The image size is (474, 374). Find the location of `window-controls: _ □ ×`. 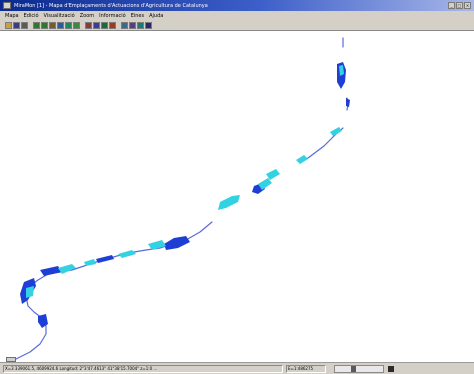

window-controls: _ □ × is located at coordinates (459, 5).